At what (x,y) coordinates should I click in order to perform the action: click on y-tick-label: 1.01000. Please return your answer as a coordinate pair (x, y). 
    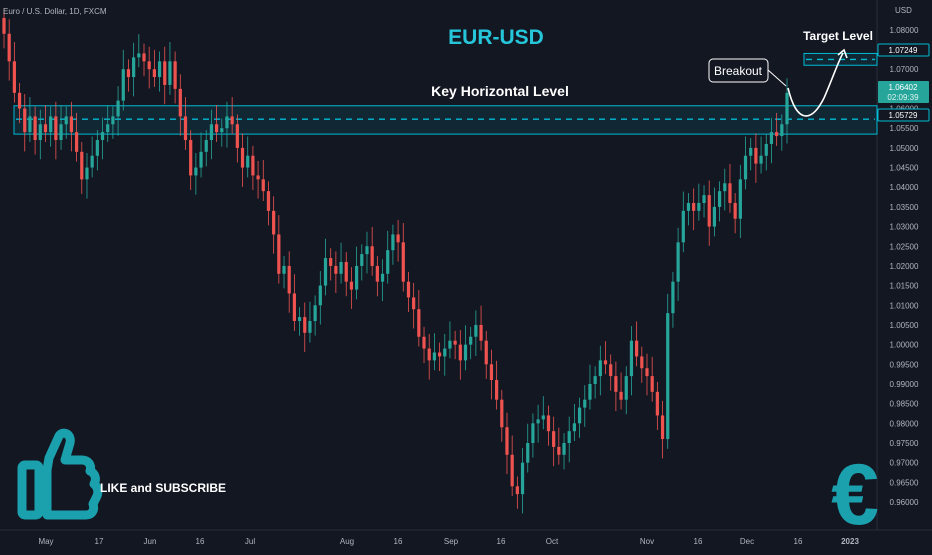
    Looking at the image, I should click on (904, 305).